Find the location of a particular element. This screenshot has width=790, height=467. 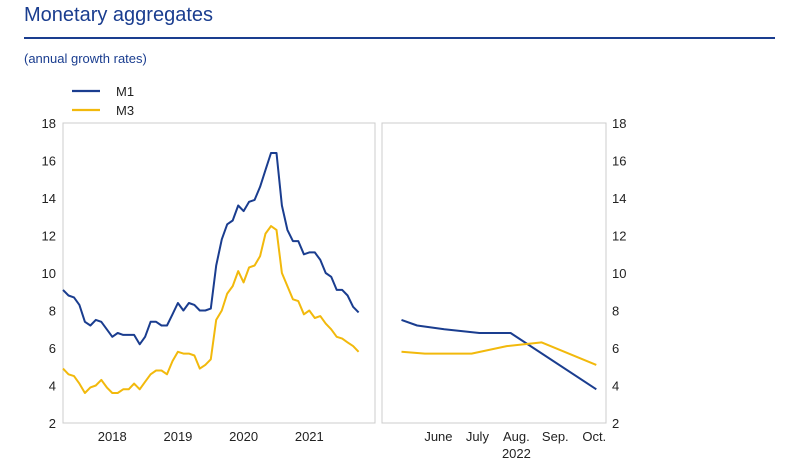

y-tick-right: 14 is located at coordinates (619, 198).